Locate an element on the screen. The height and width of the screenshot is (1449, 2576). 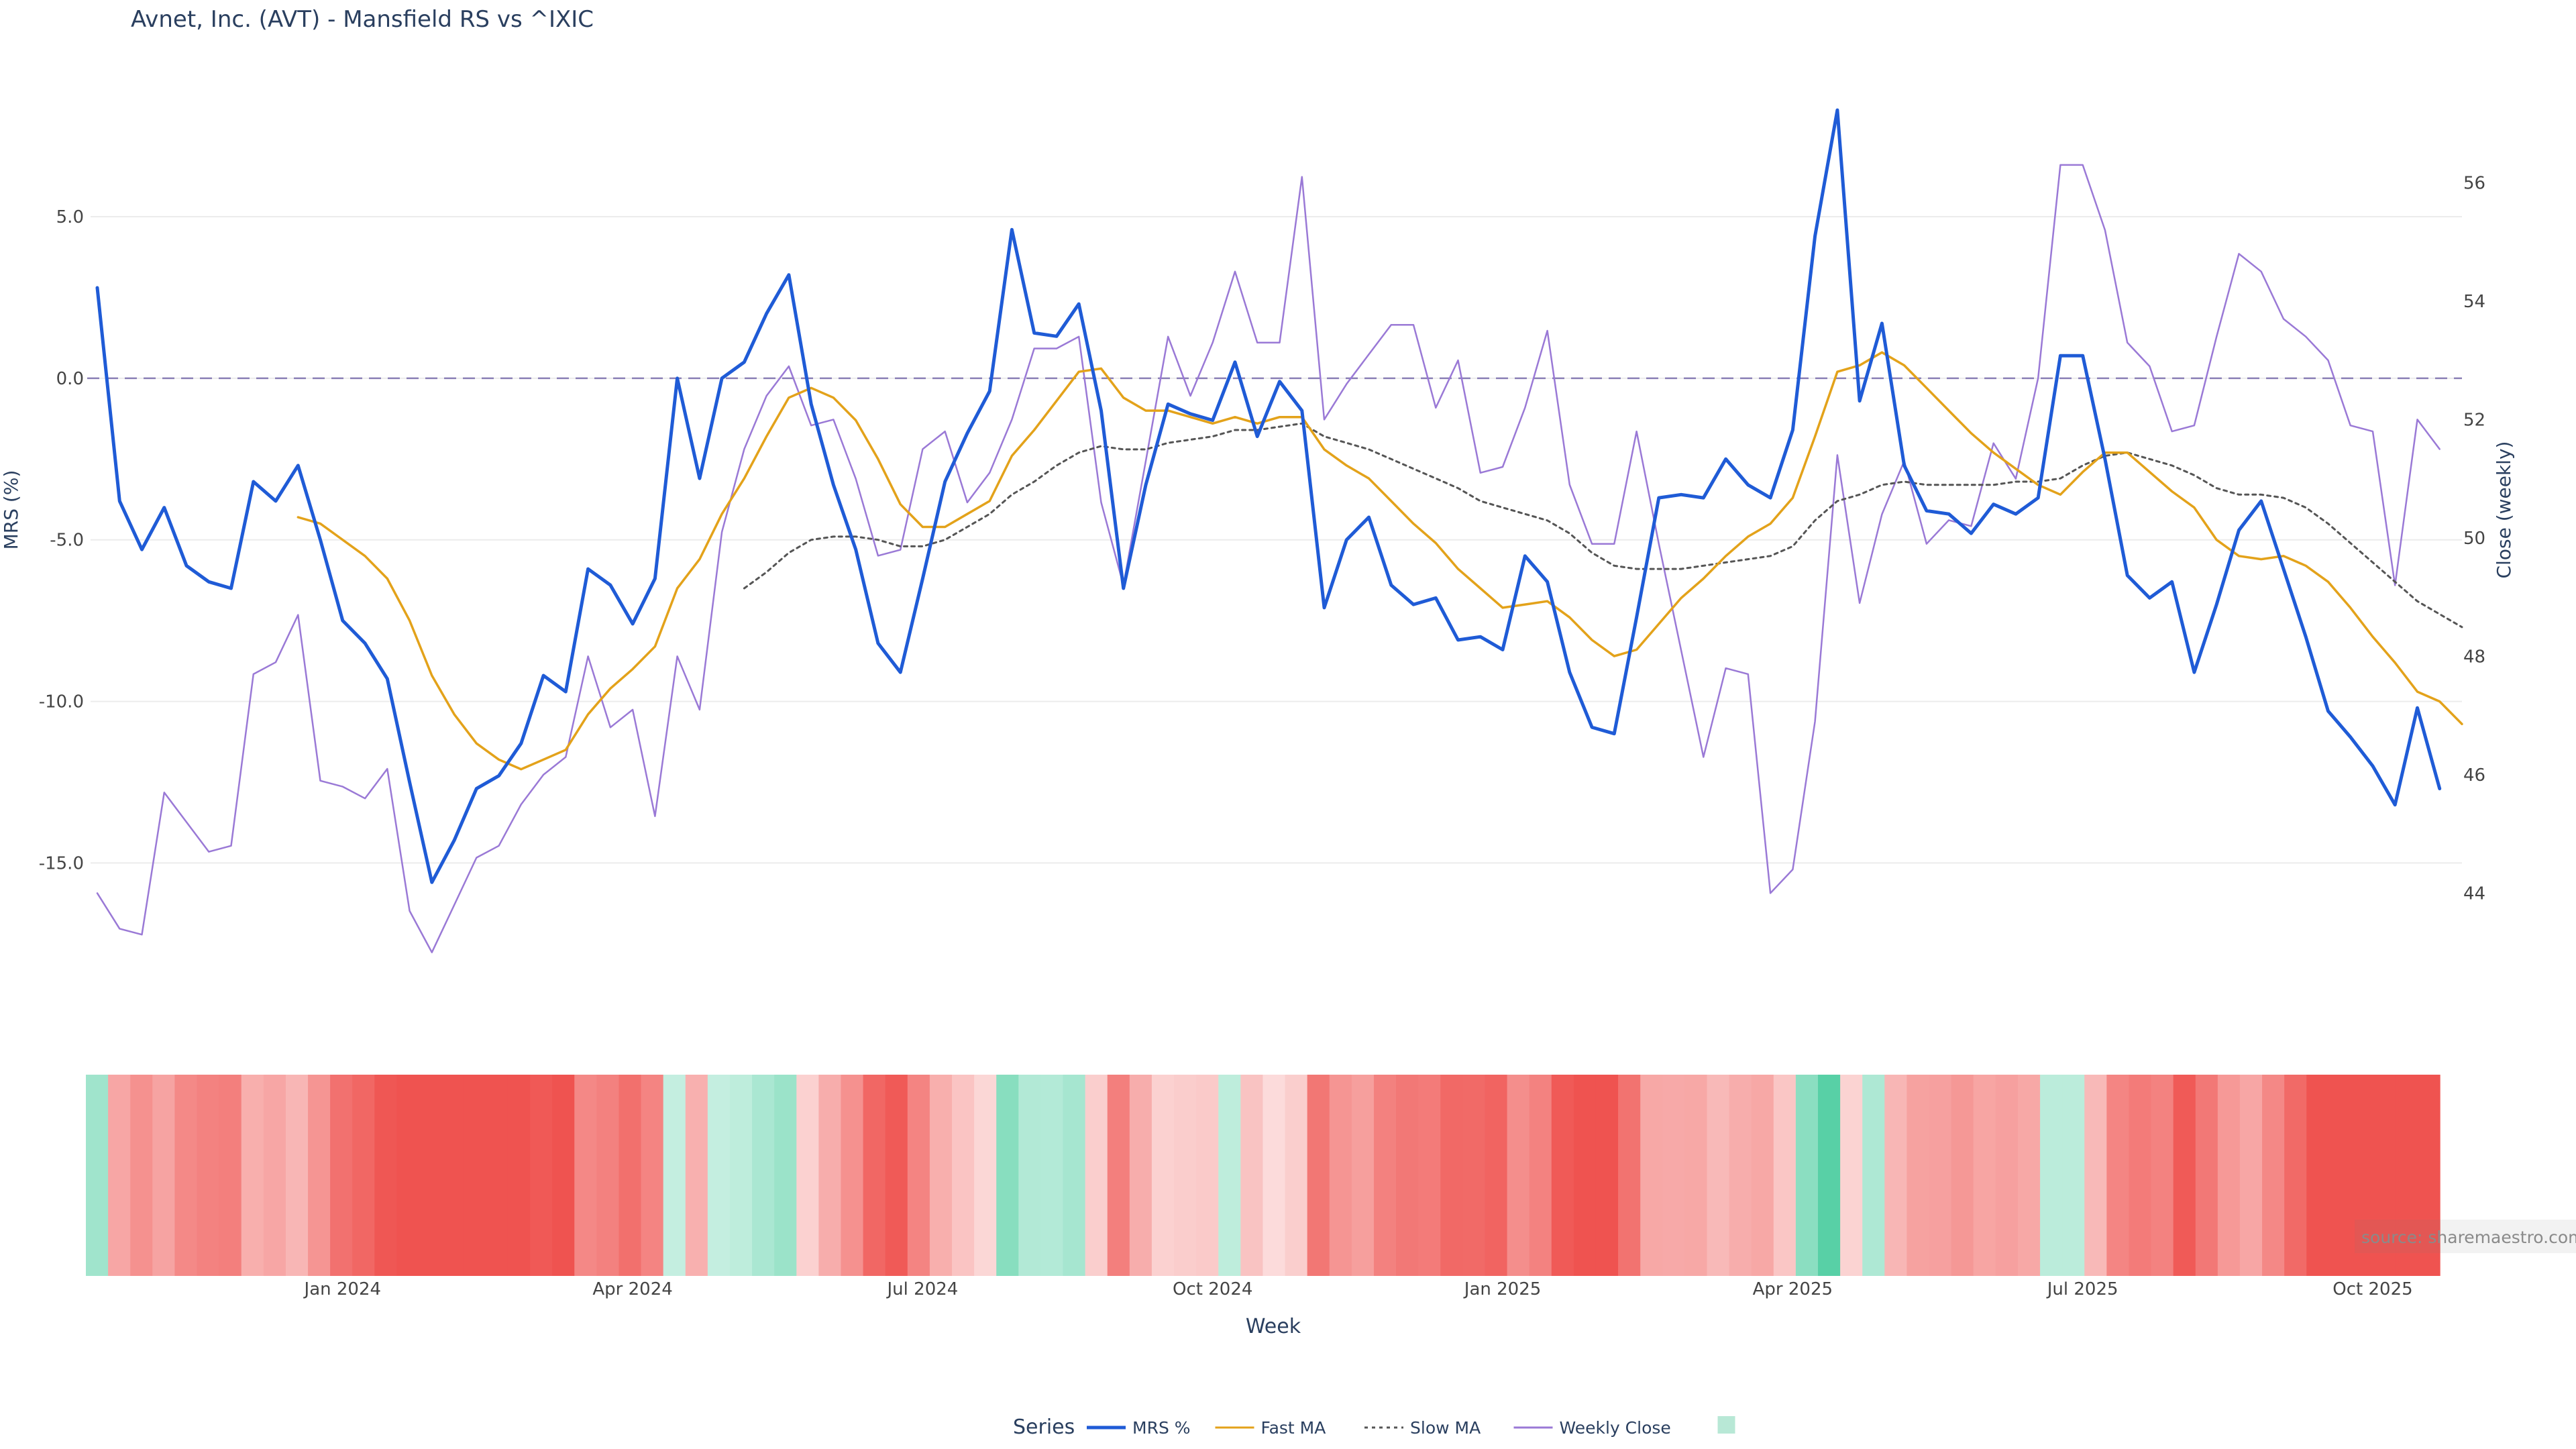
x-tick-label: Apr 2024 is located at coordinates (632, 1289).